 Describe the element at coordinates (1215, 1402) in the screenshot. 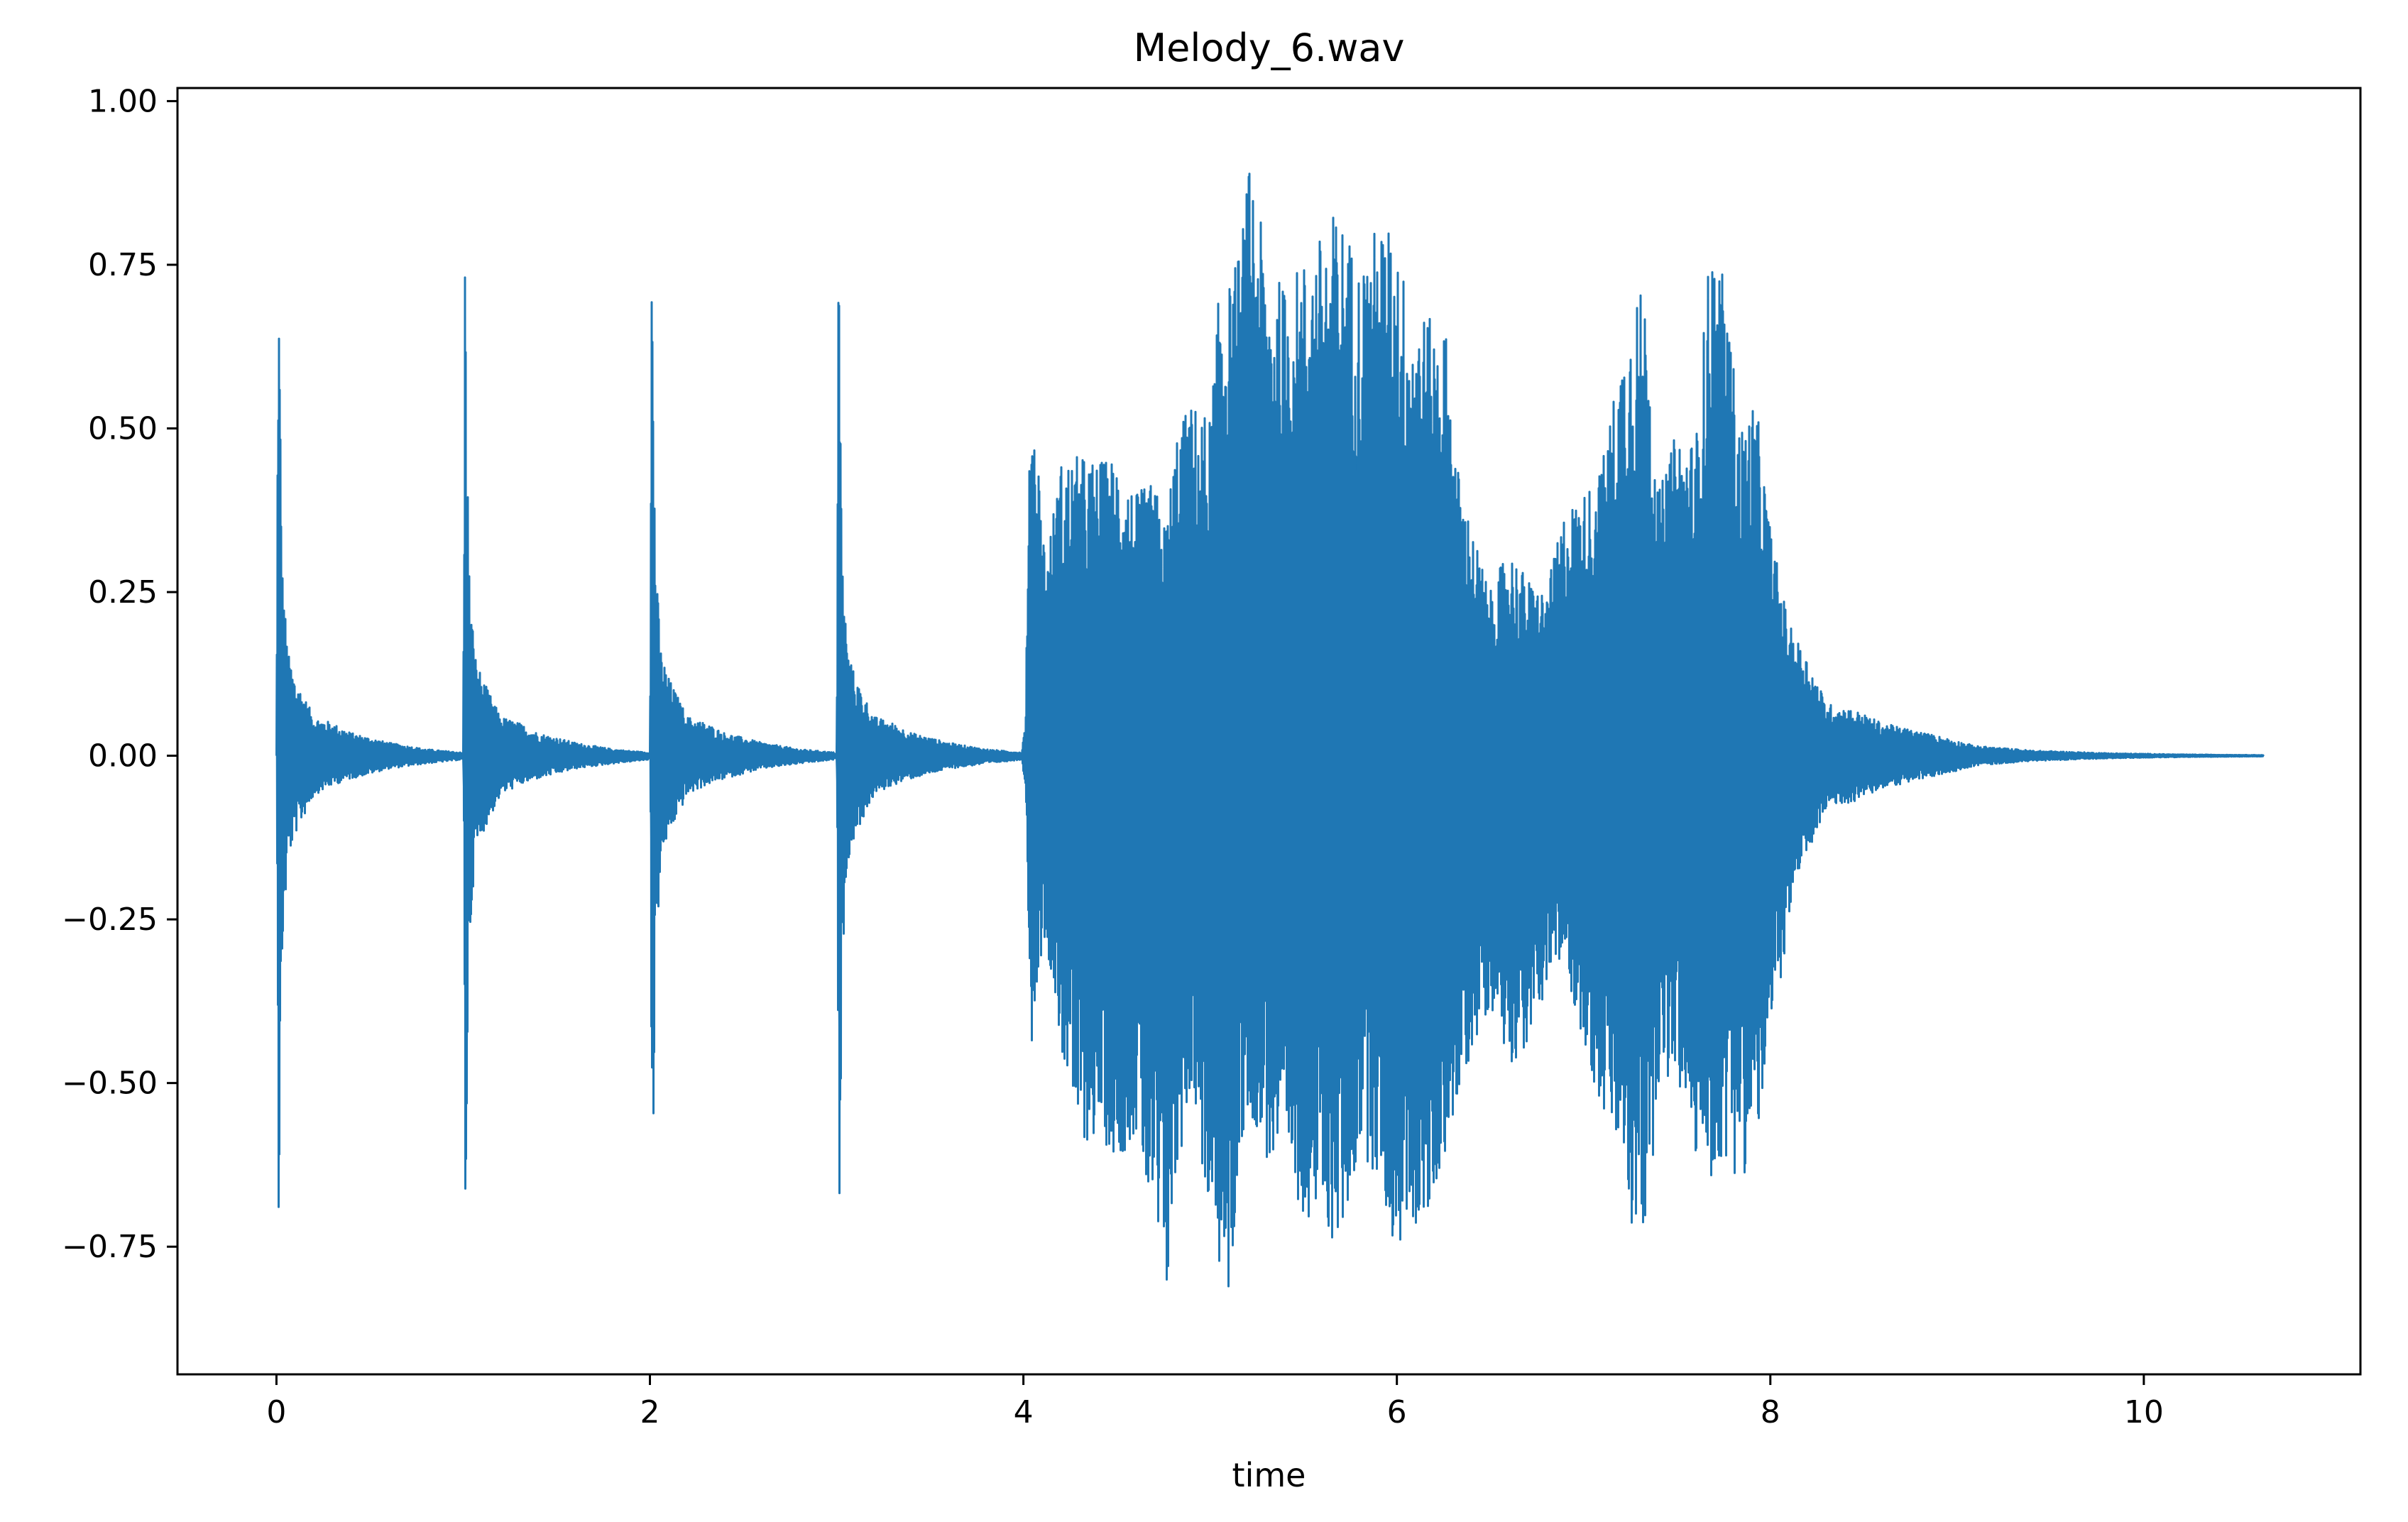

I see `x-axis: 0 2 4 6 8 10` at that location.